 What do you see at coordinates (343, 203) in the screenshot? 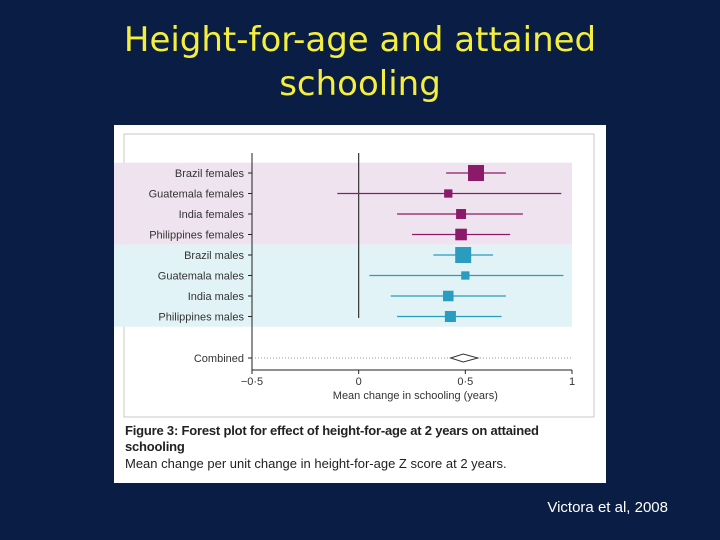
I see `female-band` at bounding box center [343, 203].